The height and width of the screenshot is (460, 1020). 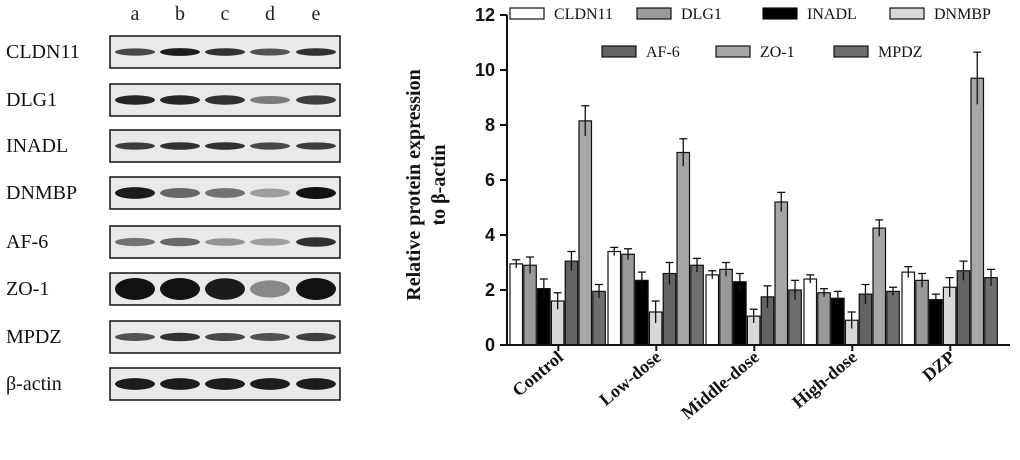 I want to click on x-axis: Control Low-dose Middle-dose High-dose DZP, so click(x=758, y=383).